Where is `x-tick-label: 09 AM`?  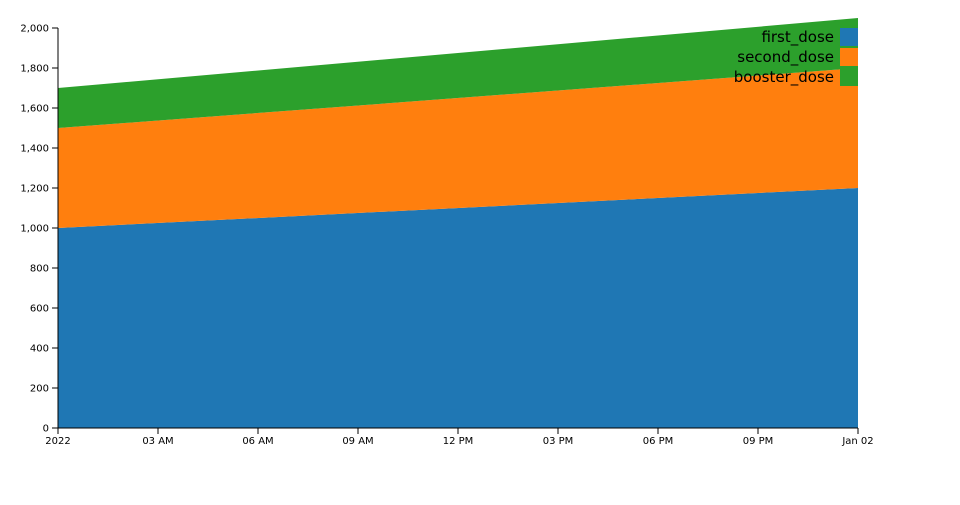 x-tick-label: 09 AM is located at coordinates (357, 441).